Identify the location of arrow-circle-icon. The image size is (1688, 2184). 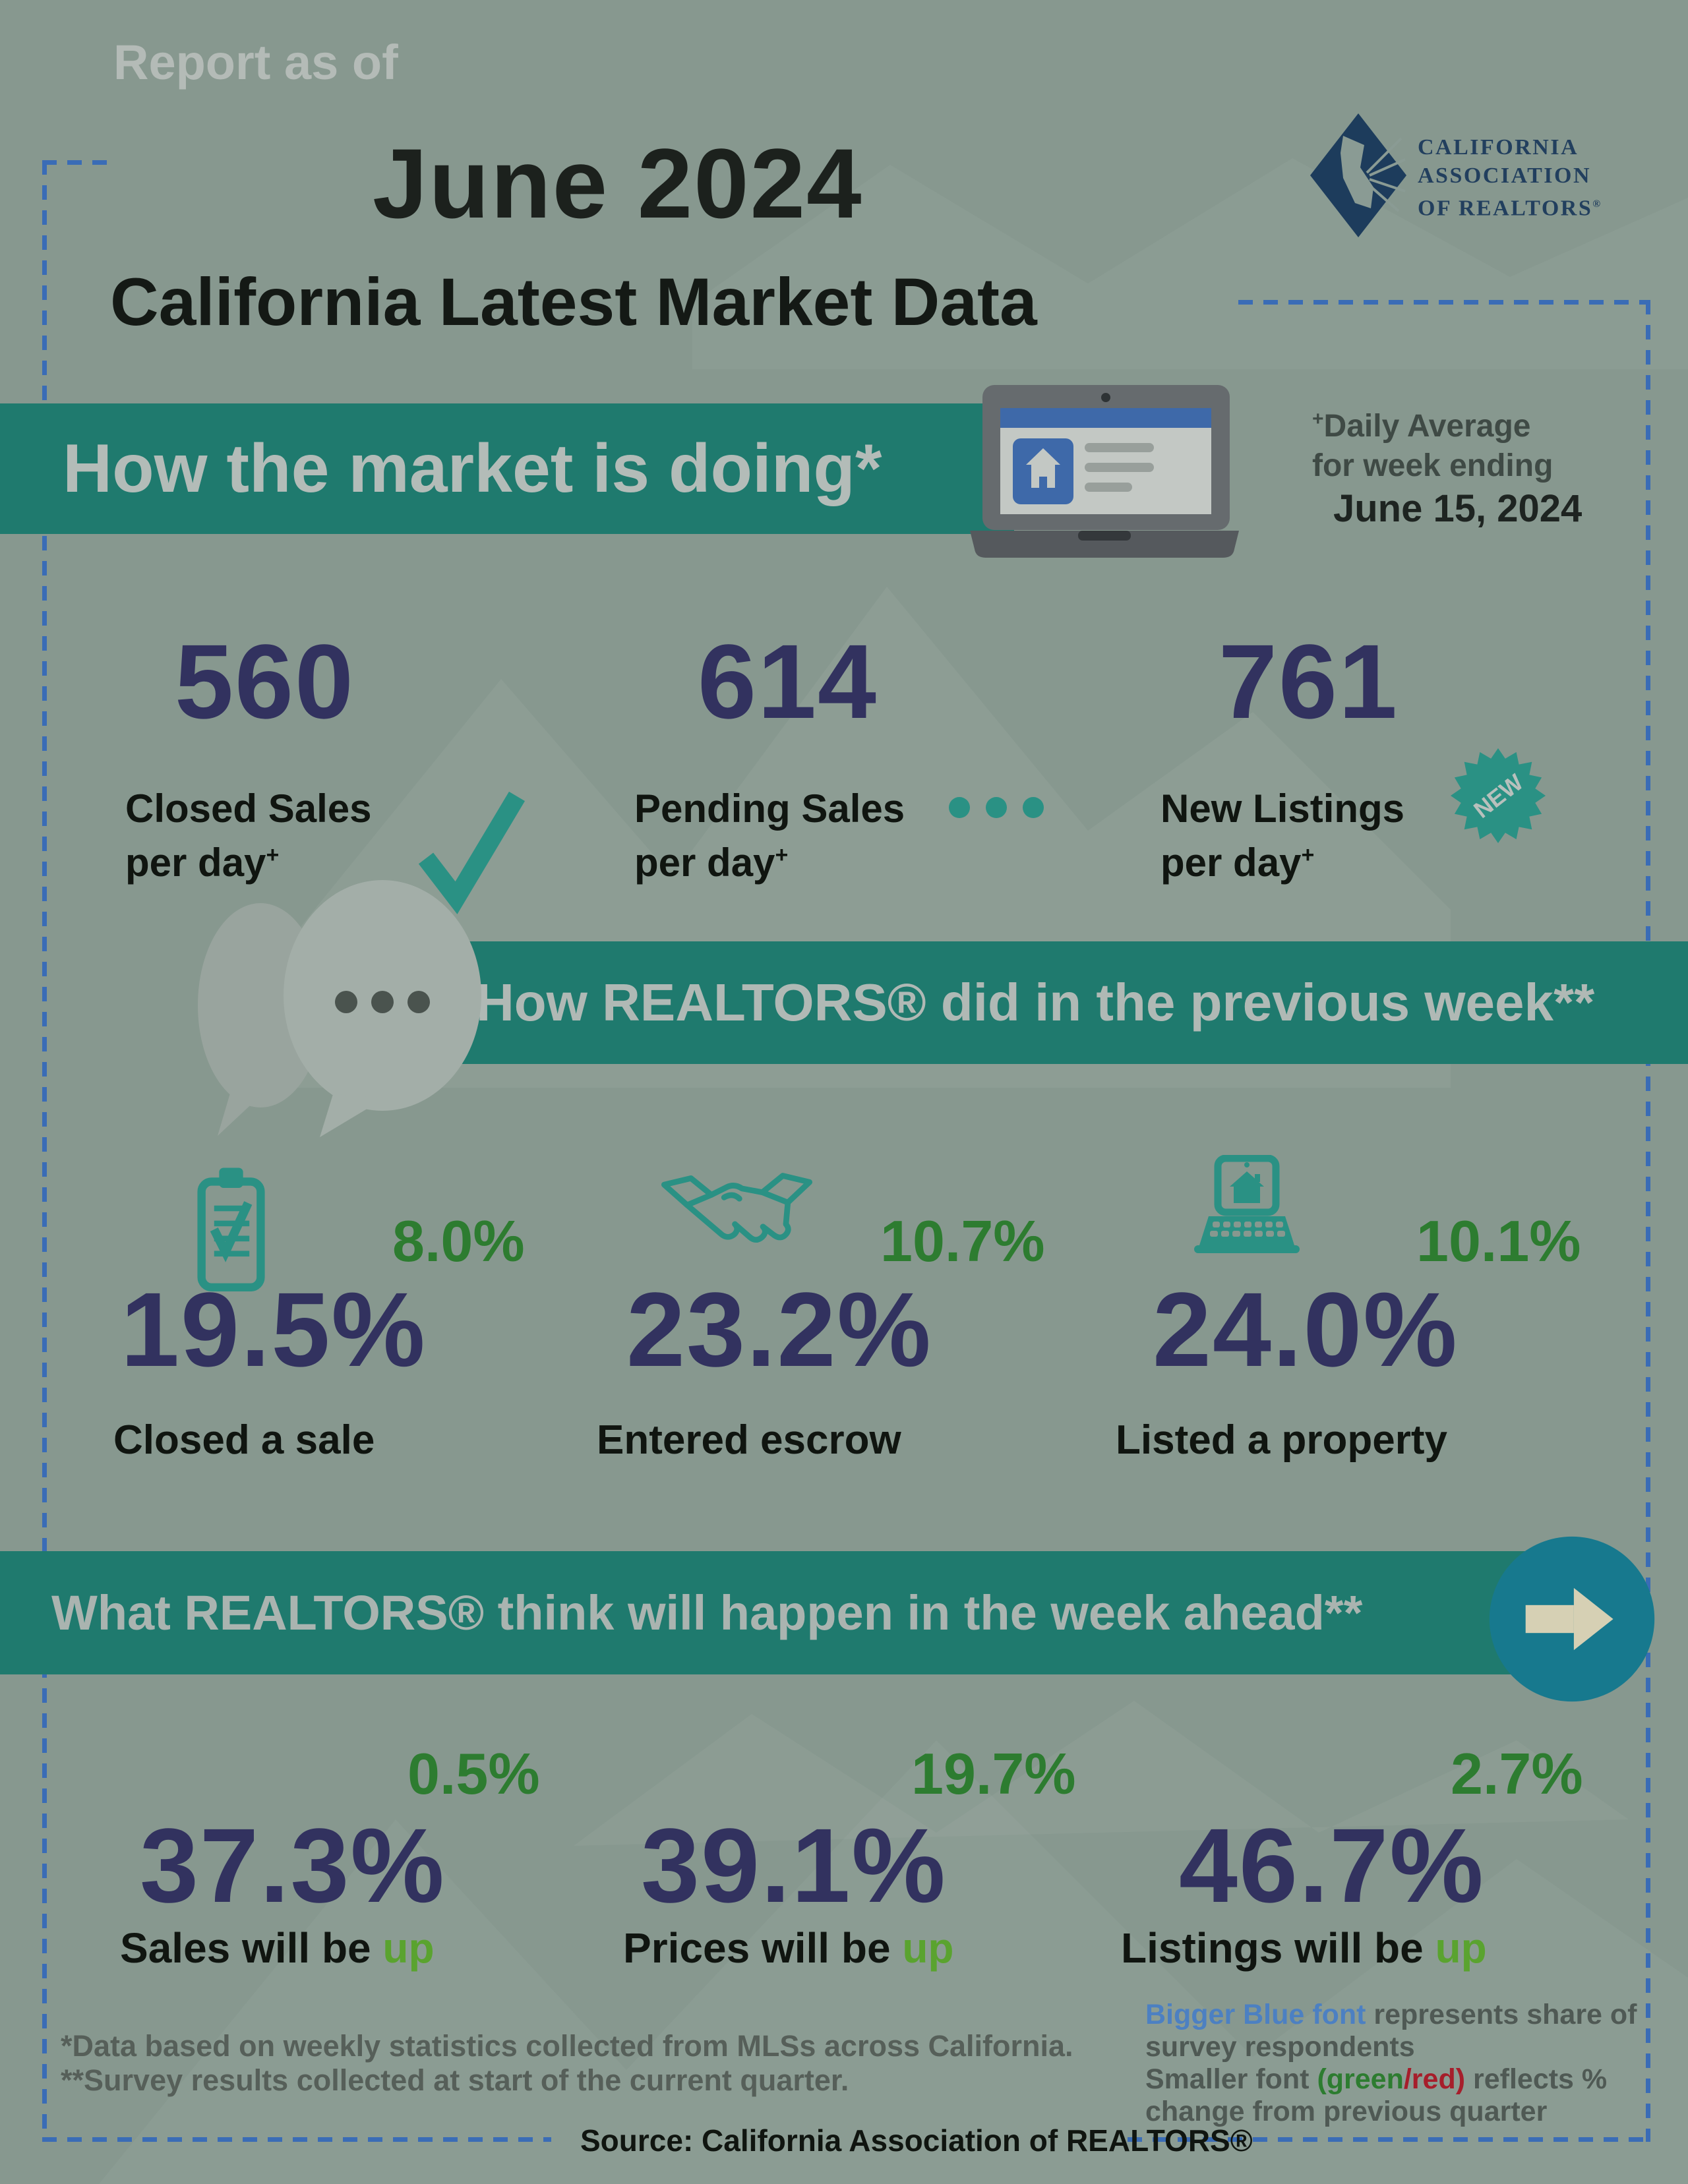
(1572, 1619).